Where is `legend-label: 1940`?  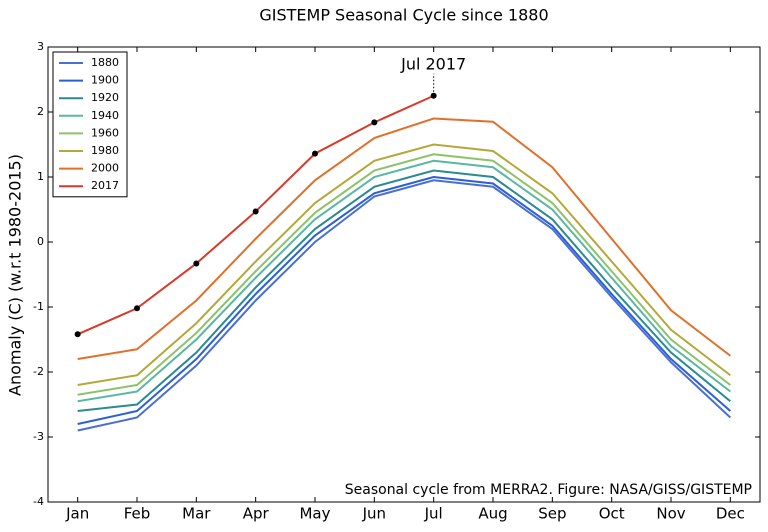 legend-label: 1940 is located at coordinates (105, 115).